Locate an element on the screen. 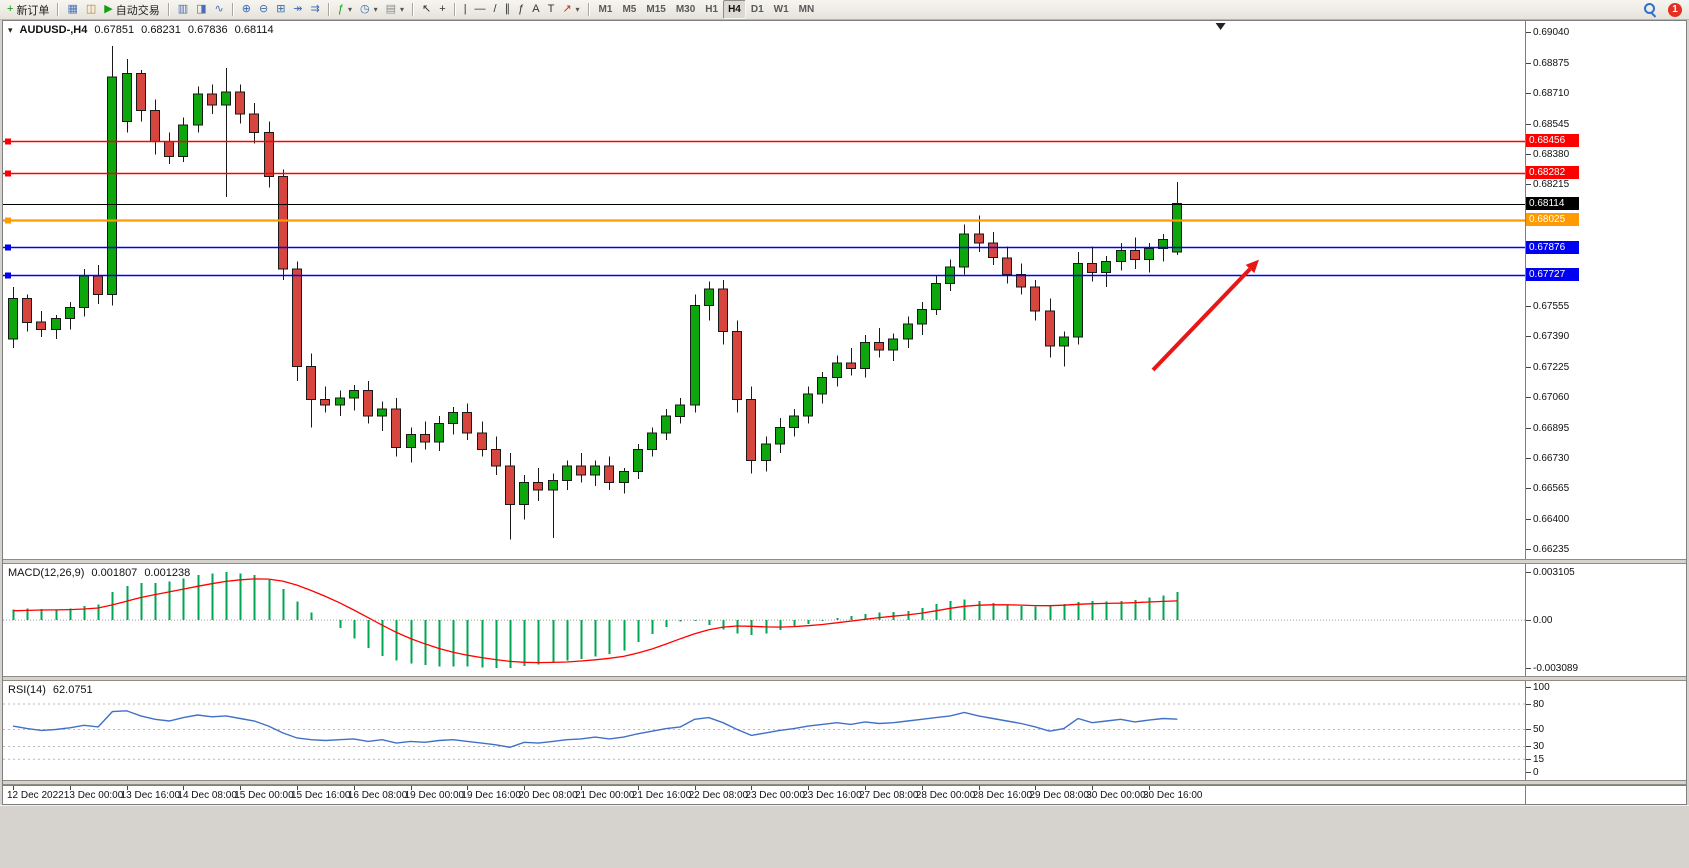 This screenshot has width=1689, height=868. rsi-axis-tick: 15 is located at coordinates (1535, 759).